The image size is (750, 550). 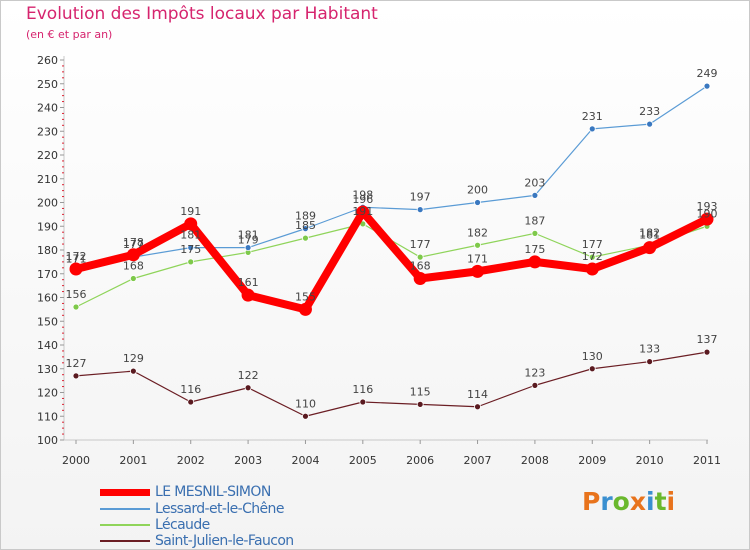 I want to click on logo-letter: x, so click(x=637, y=501).